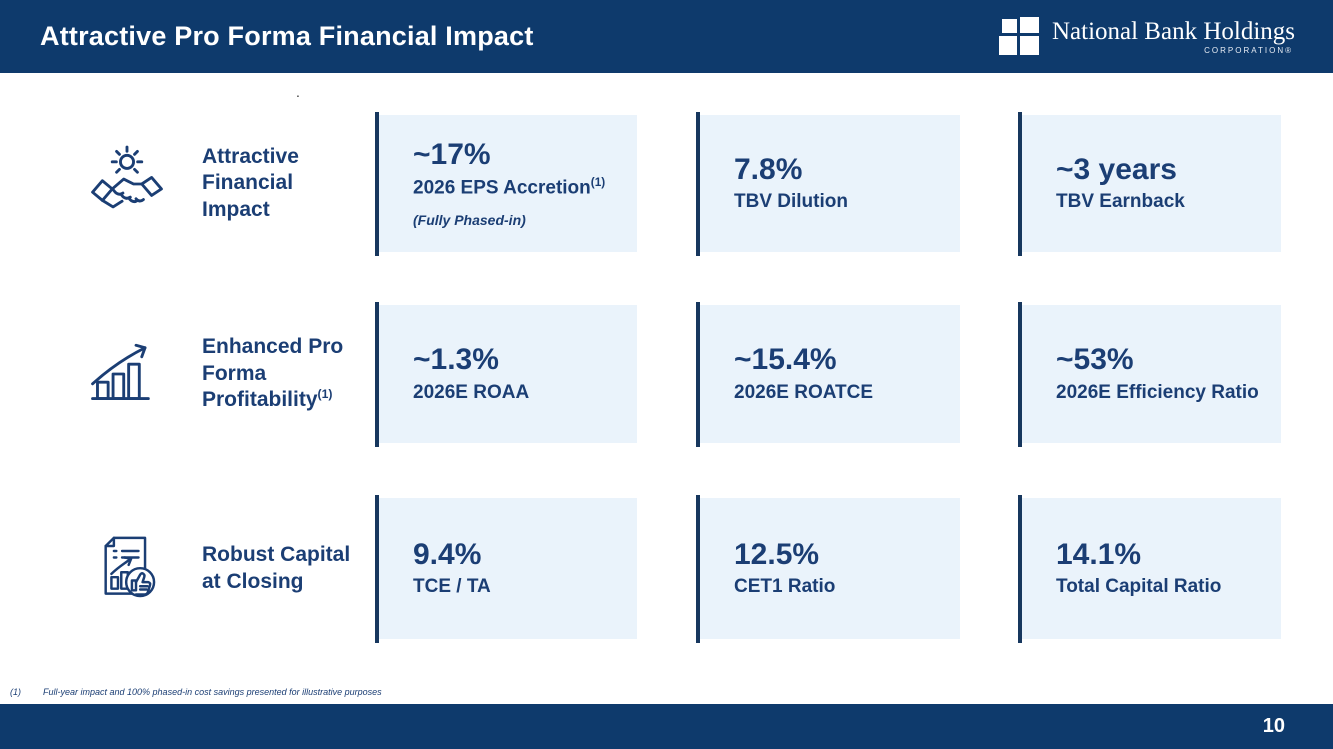 The image size is (1333, 749). What do you see at coordinates (469, 220) in the screenshot?
I see `metric-note: (Fully Phased-in)` at bounding box center [469, 220].